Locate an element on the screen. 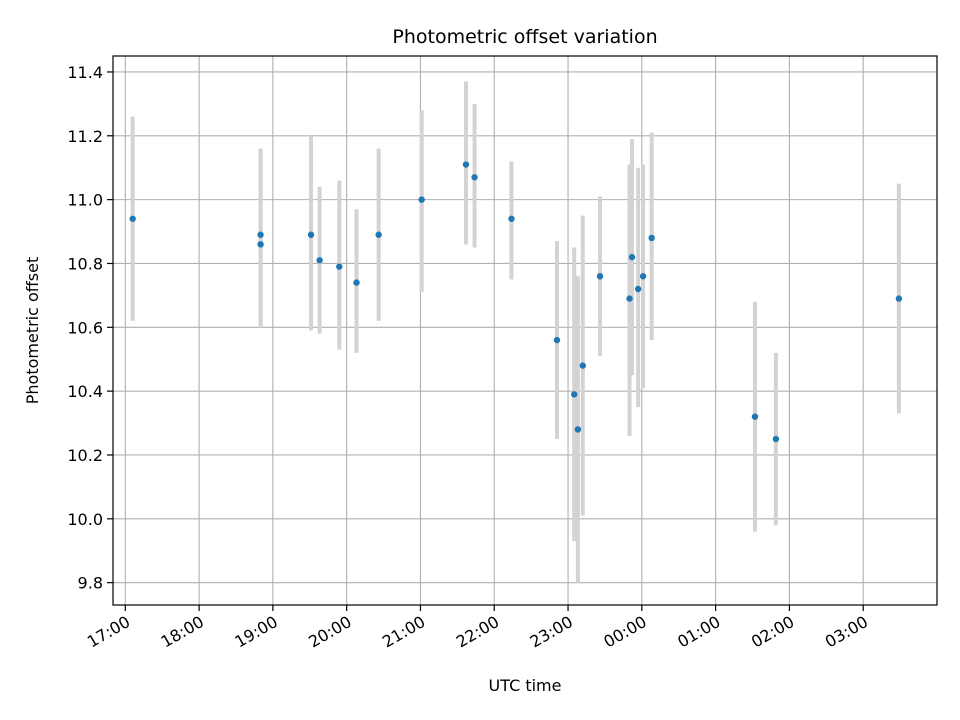  y-tick-label: 11.0 is located at coordinates (85, 200).